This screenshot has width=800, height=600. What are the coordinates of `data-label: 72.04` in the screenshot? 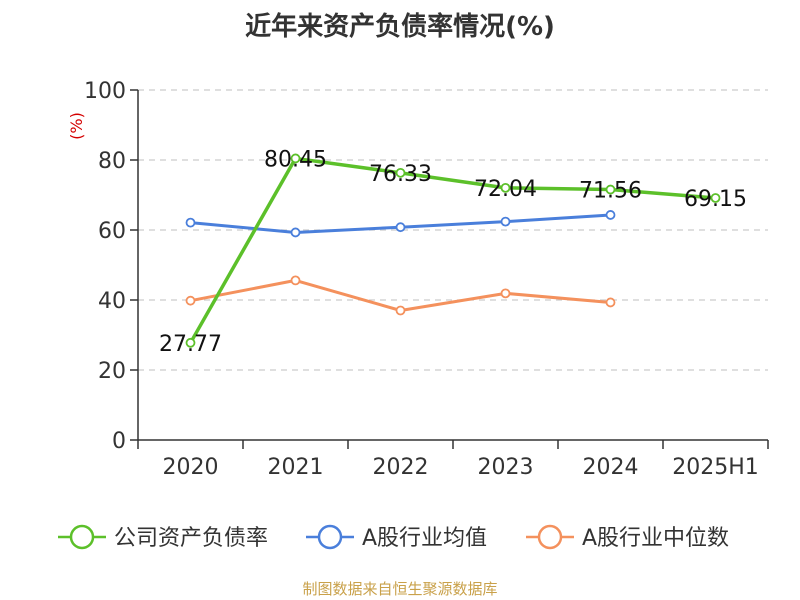 It's located at (505, 189).